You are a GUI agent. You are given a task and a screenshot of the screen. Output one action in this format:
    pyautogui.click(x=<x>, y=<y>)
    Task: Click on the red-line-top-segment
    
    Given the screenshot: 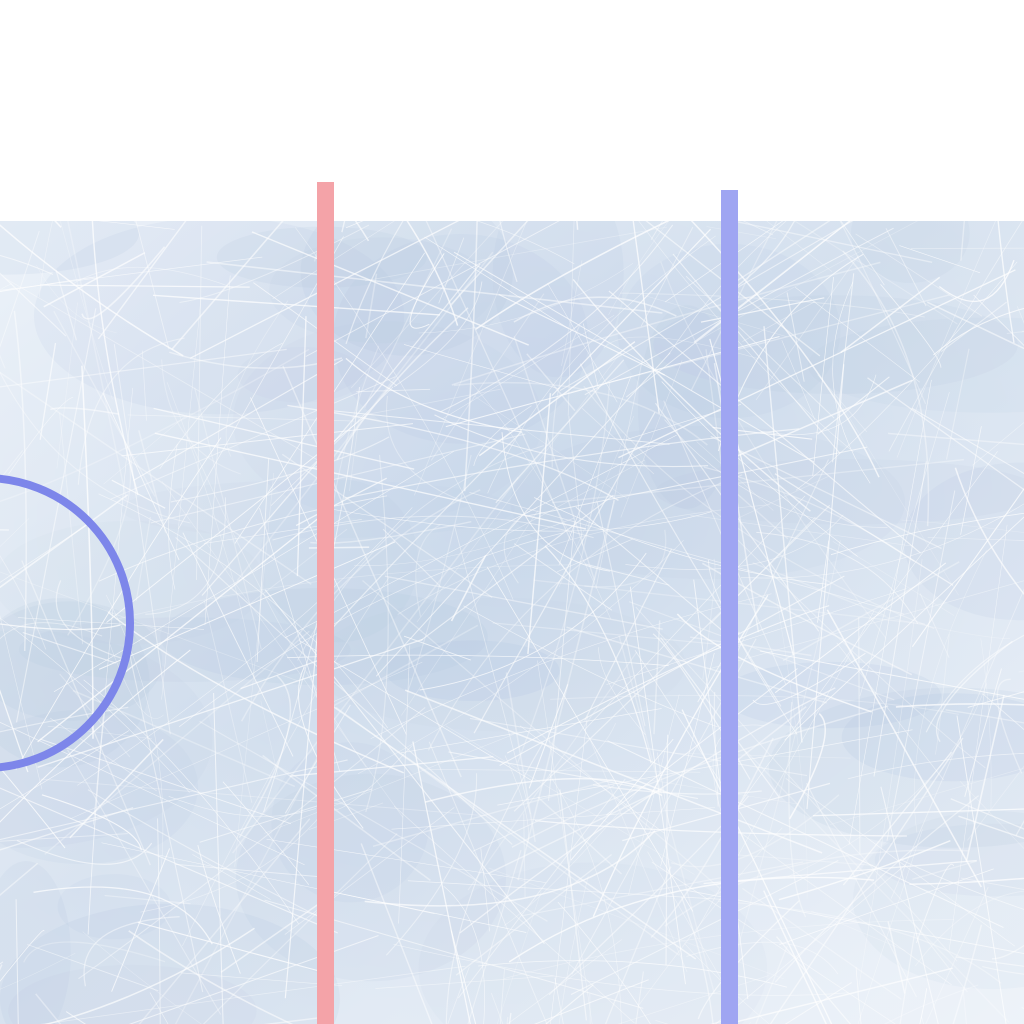 What is the action you would take?
    pyautogui.click(x=325, y=202)
    